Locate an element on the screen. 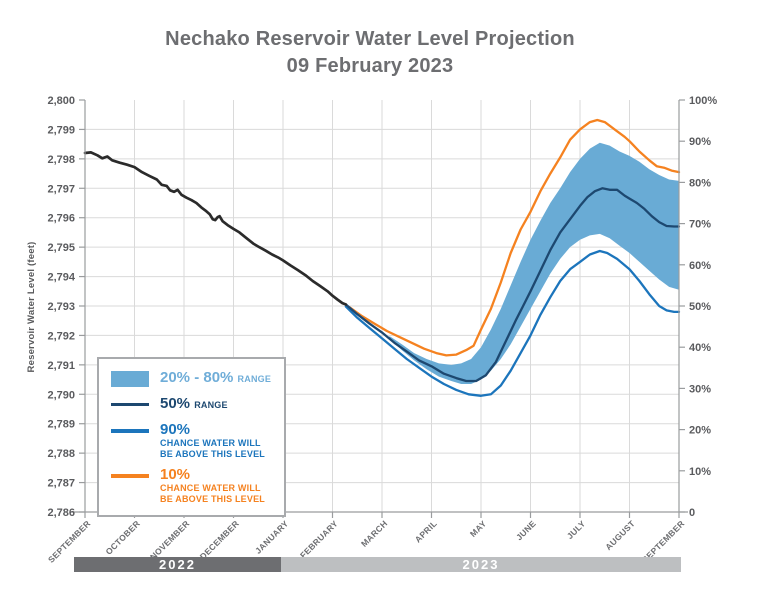 Image resolution: width=768 pixels, height=593 pixels. x-month-label: OCTOBER is located at coordinates (122, 537).